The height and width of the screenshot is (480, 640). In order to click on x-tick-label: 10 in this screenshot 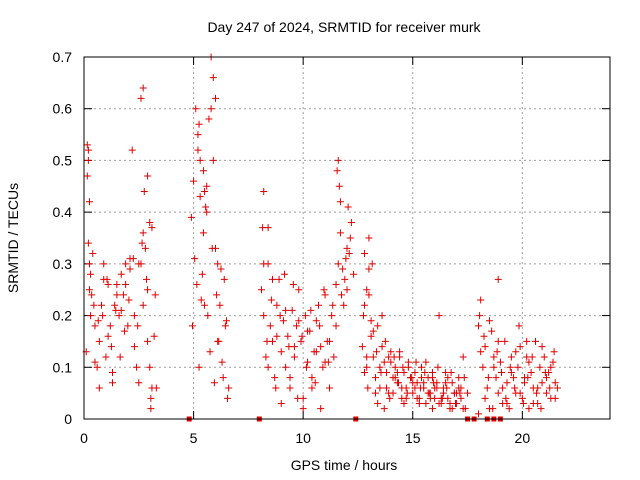, I will do `click(303, 438)`.